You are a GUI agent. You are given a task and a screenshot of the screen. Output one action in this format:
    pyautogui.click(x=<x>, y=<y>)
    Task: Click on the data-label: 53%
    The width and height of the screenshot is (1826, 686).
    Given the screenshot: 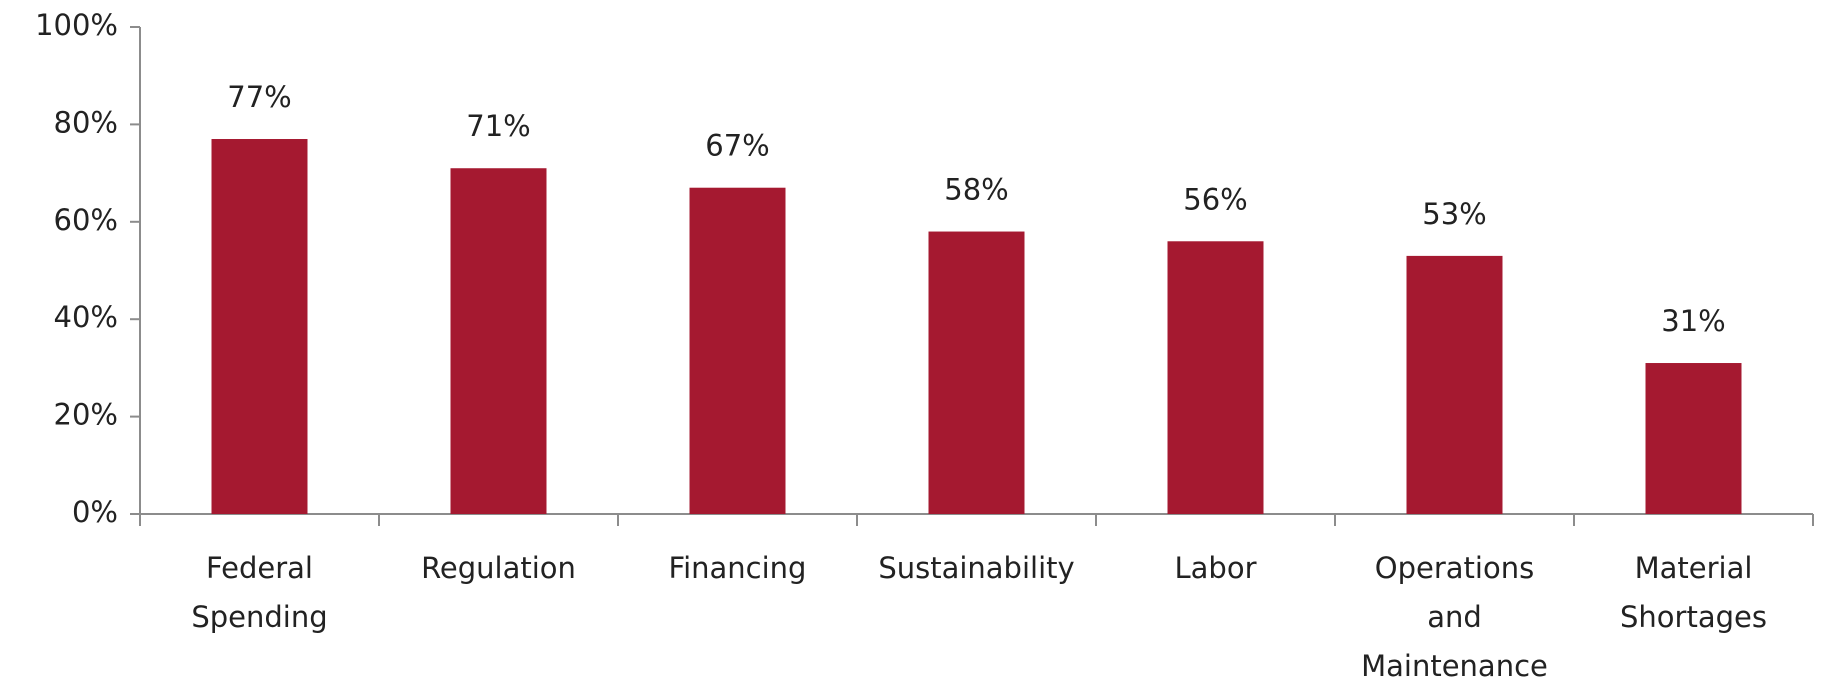 What is the action you would take?
    pyautogui.click(x=1454, y=214)
    